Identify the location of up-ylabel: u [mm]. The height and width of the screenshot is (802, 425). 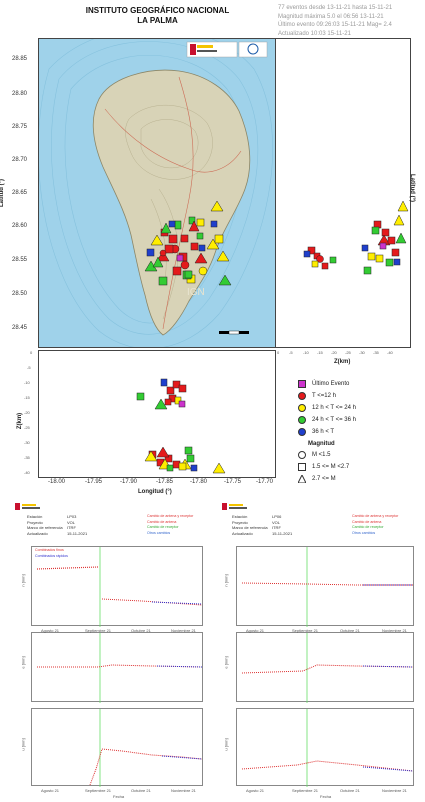
(226, 744).